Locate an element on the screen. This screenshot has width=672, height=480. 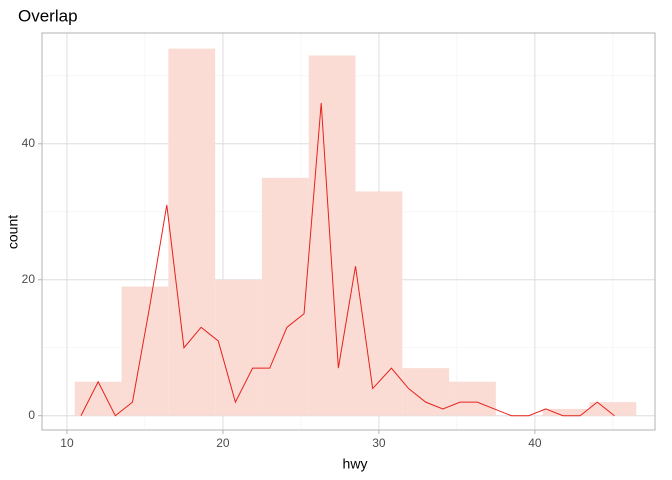
x-tick-label: 20 is located at coordinates (223, 443).